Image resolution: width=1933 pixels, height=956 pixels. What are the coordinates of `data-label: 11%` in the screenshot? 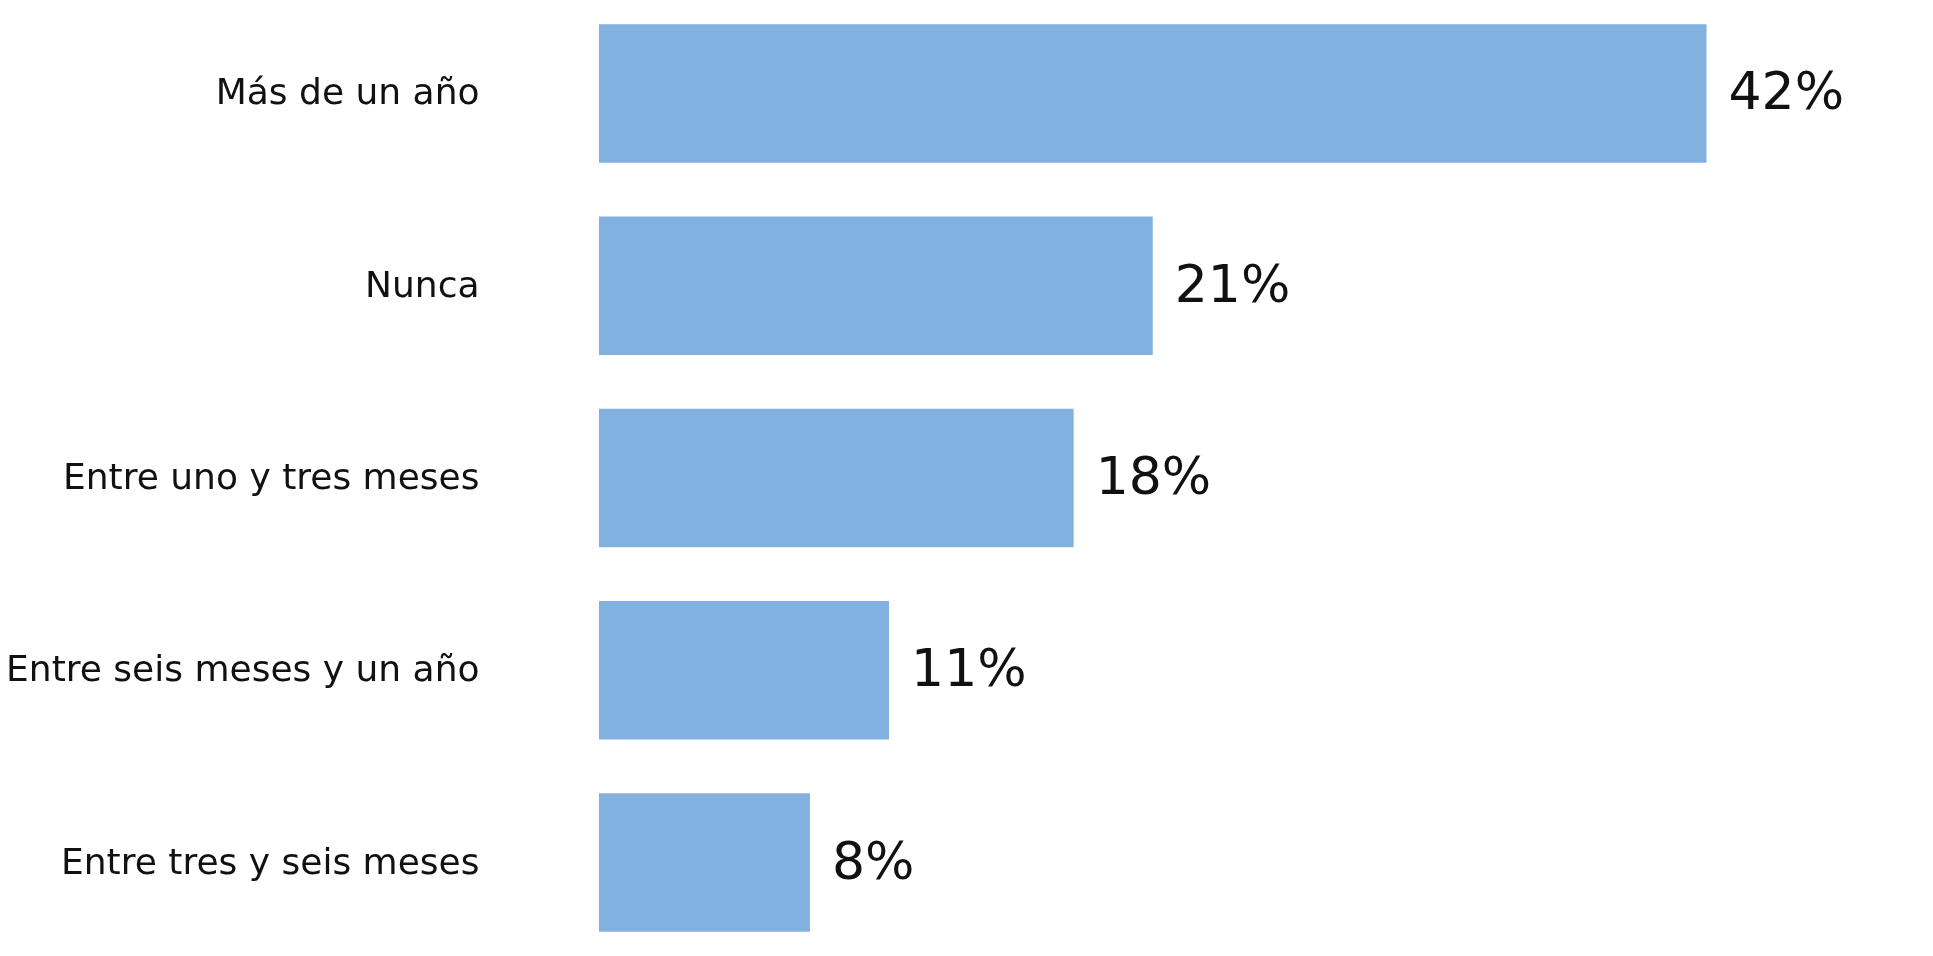 It's located at (969, 668).